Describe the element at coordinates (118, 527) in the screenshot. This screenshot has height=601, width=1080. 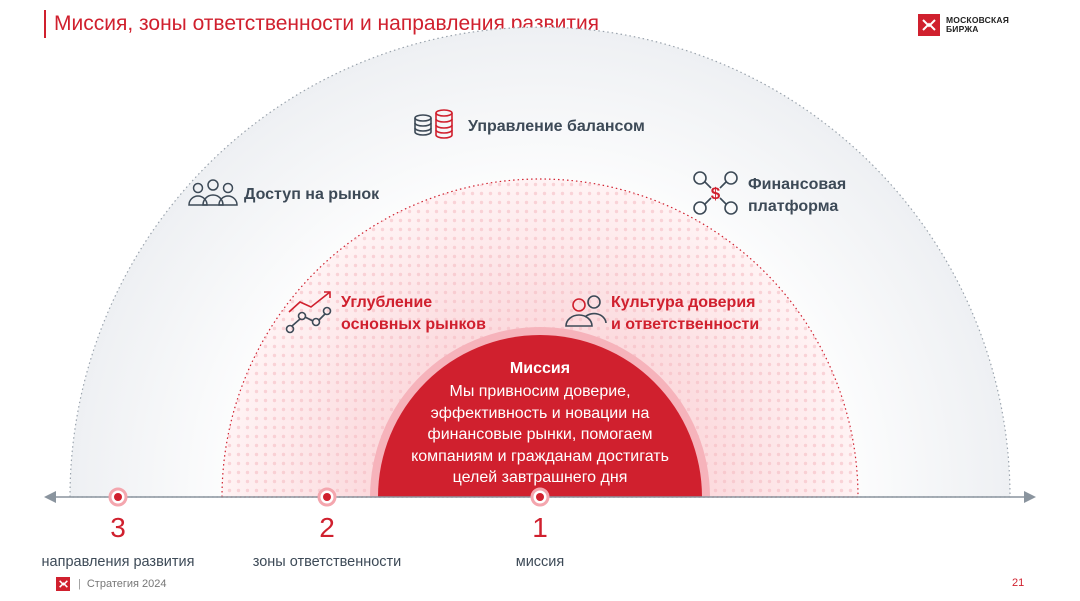
I see `axis-number-3: 3` at that location.